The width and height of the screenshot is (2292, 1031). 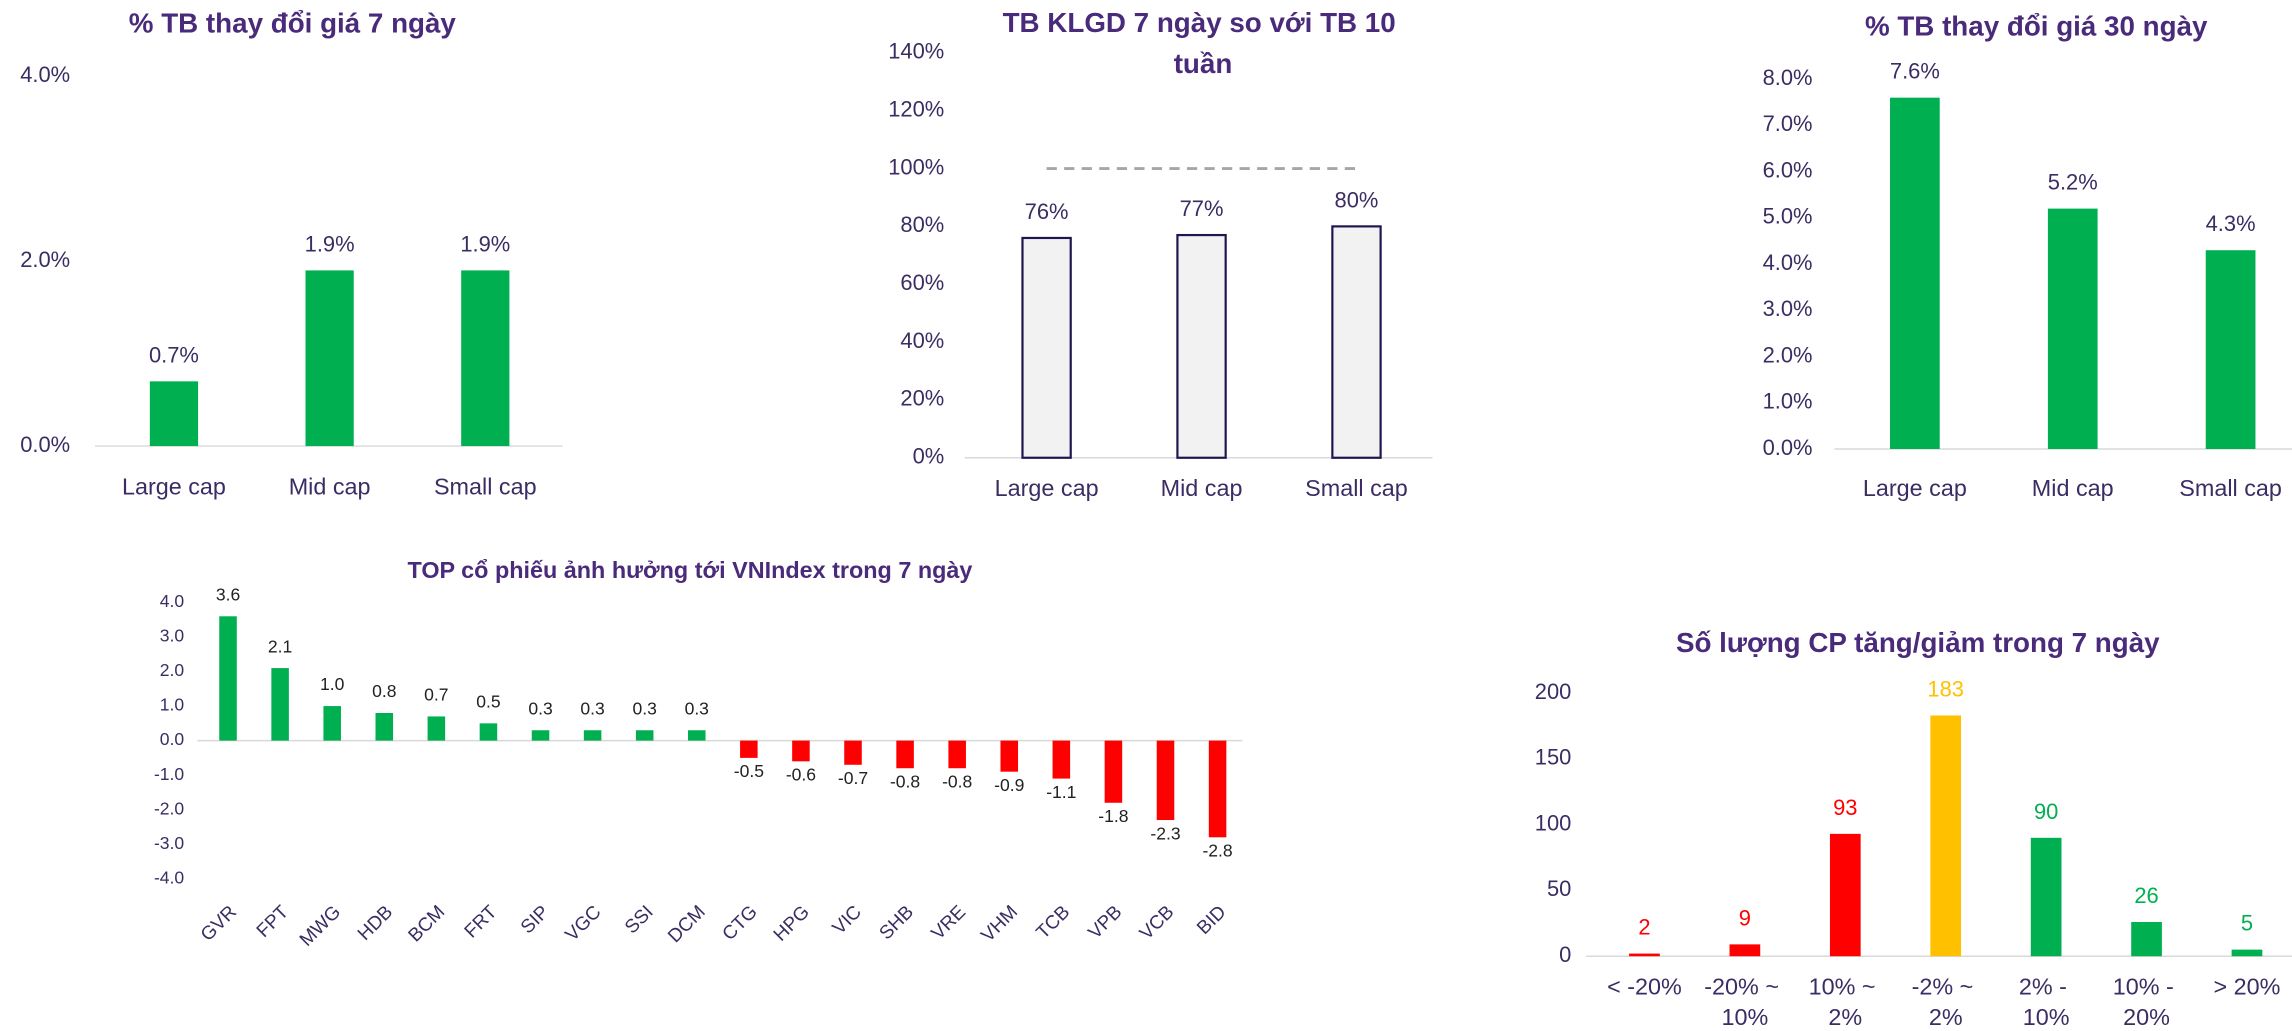 What do you see at coordinates (929, 456) in the screenshot?
I see `y-tick-label: 0%` at bounding box center [929, 456].